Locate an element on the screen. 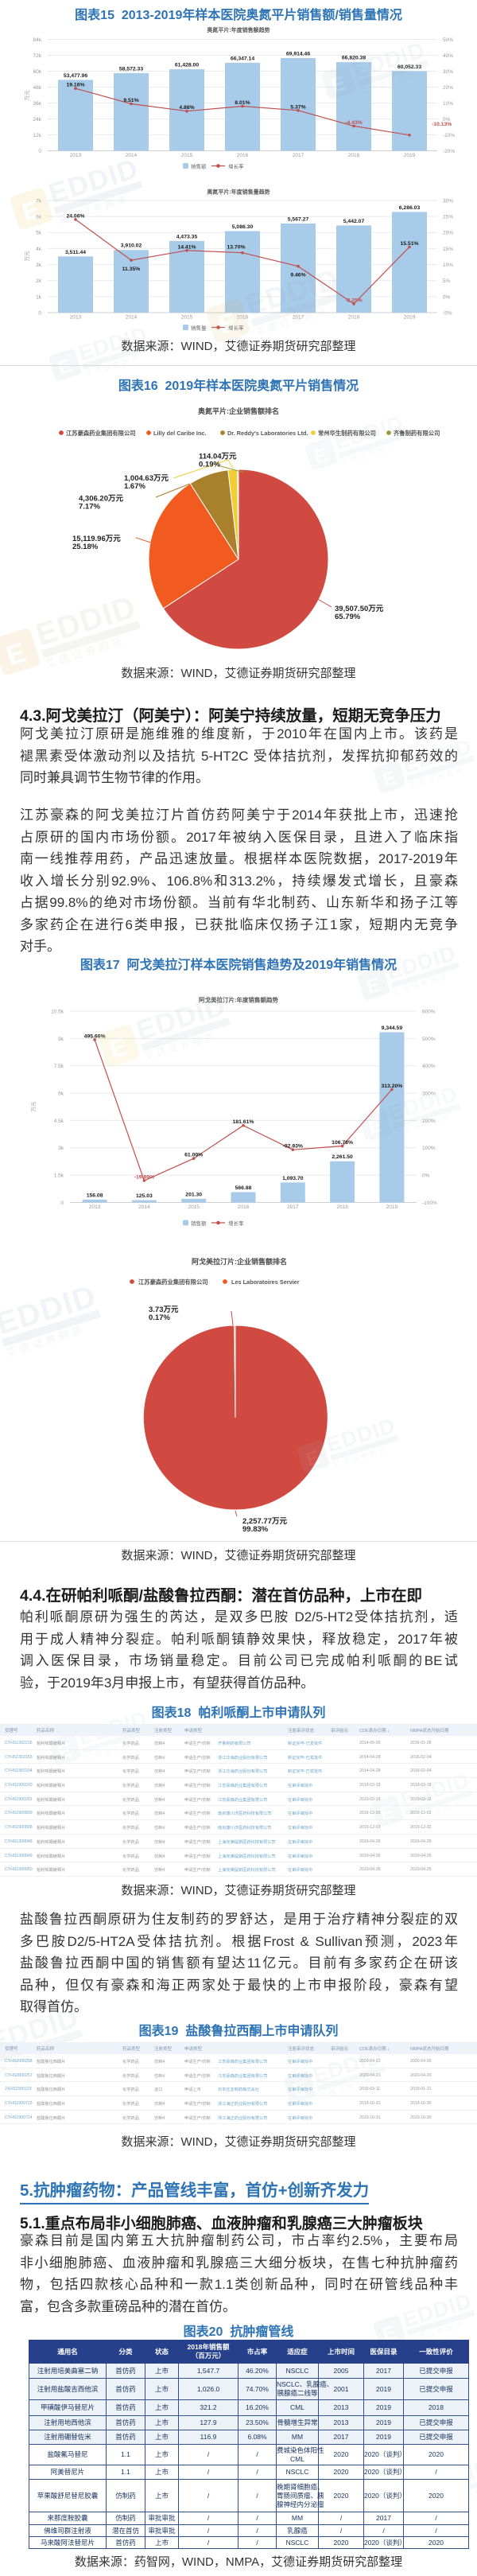 The height and width of the screenshot is (2576, 477). svg-text: 48k is located at coordinates (37, 88).